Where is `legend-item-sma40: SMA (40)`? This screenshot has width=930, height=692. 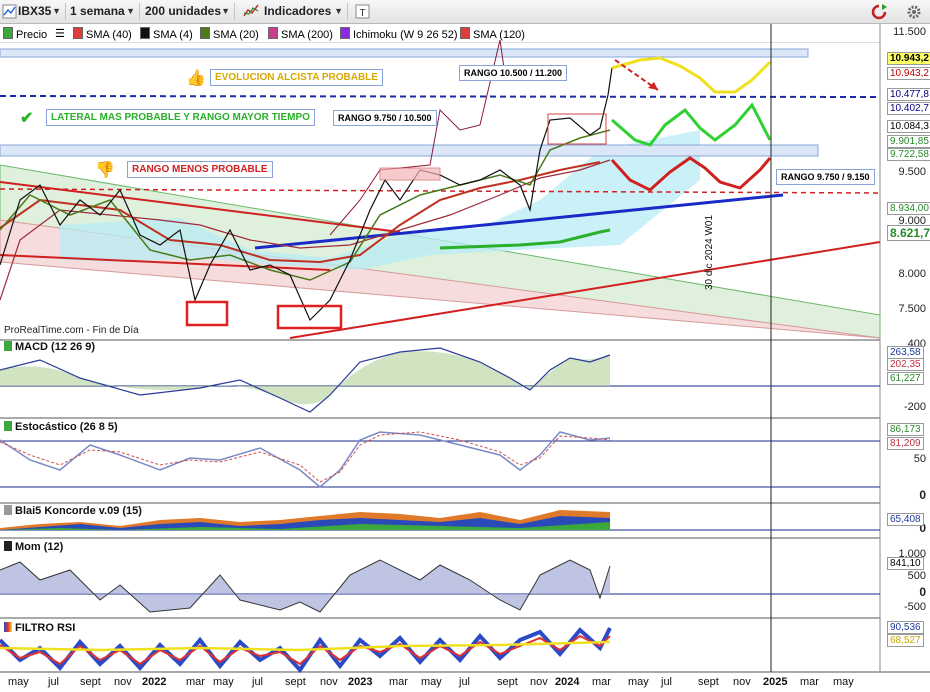 legend-item-sma40: SMA (40) is located at coordinates (102, 34).